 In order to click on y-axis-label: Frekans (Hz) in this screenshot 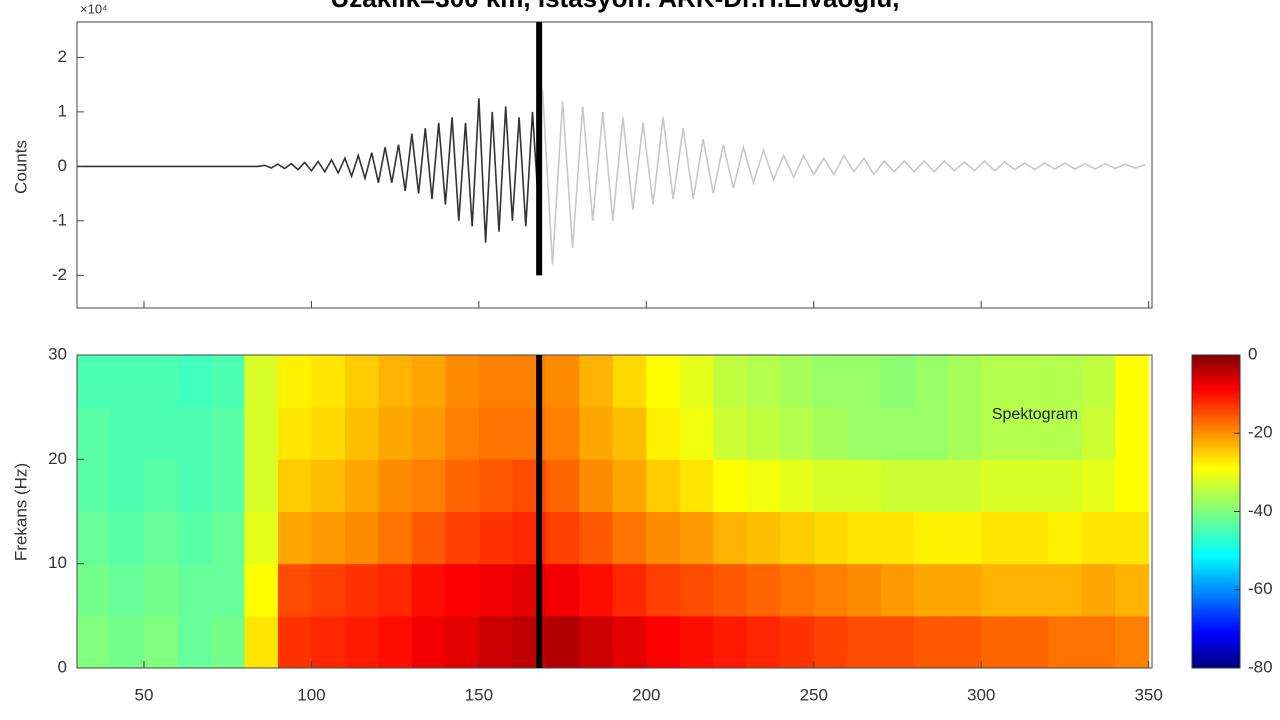, I will do `click(20, 512)`.